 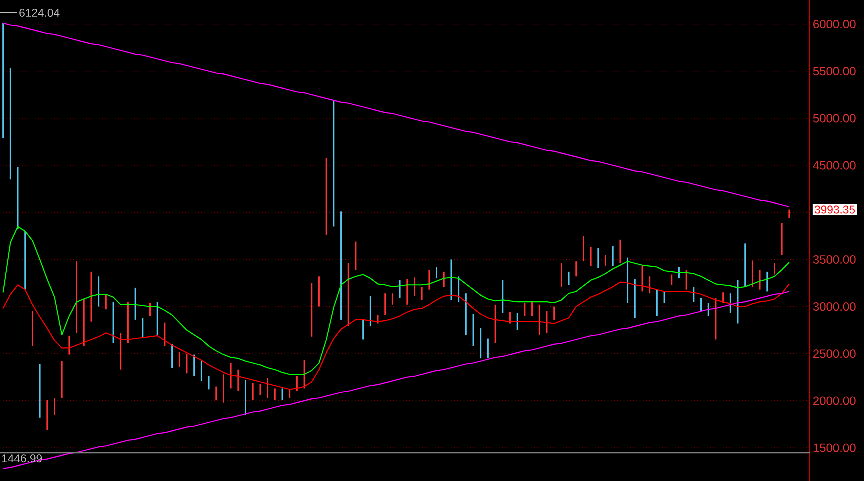 I want to click on y-tick-label: 6000.00, so click(x=835, y=24).